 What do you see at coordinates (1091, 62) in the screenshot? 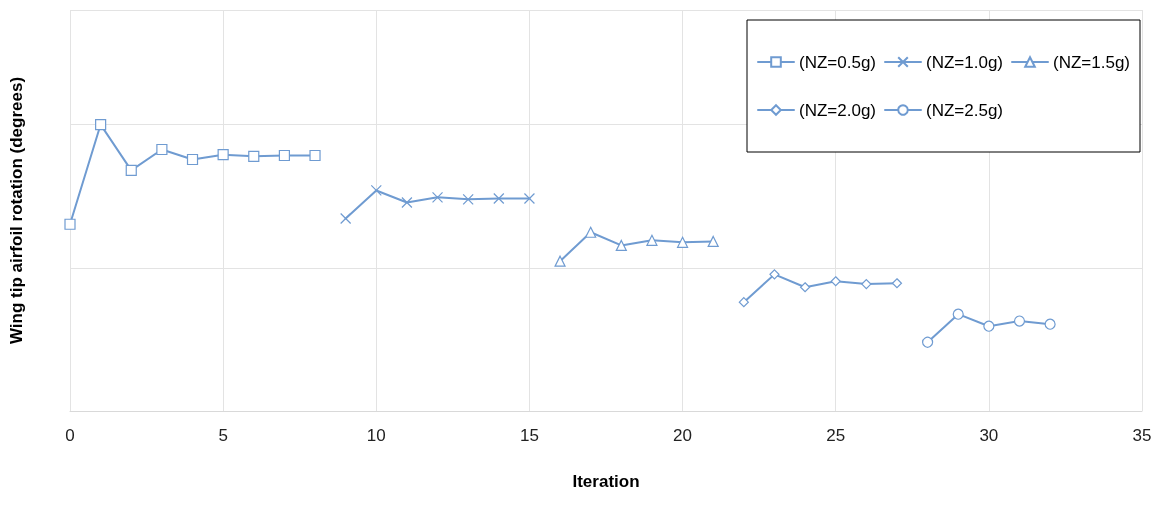
I see `legend-label: (NZ=1.5g)` at bounding box center [1091, 62].